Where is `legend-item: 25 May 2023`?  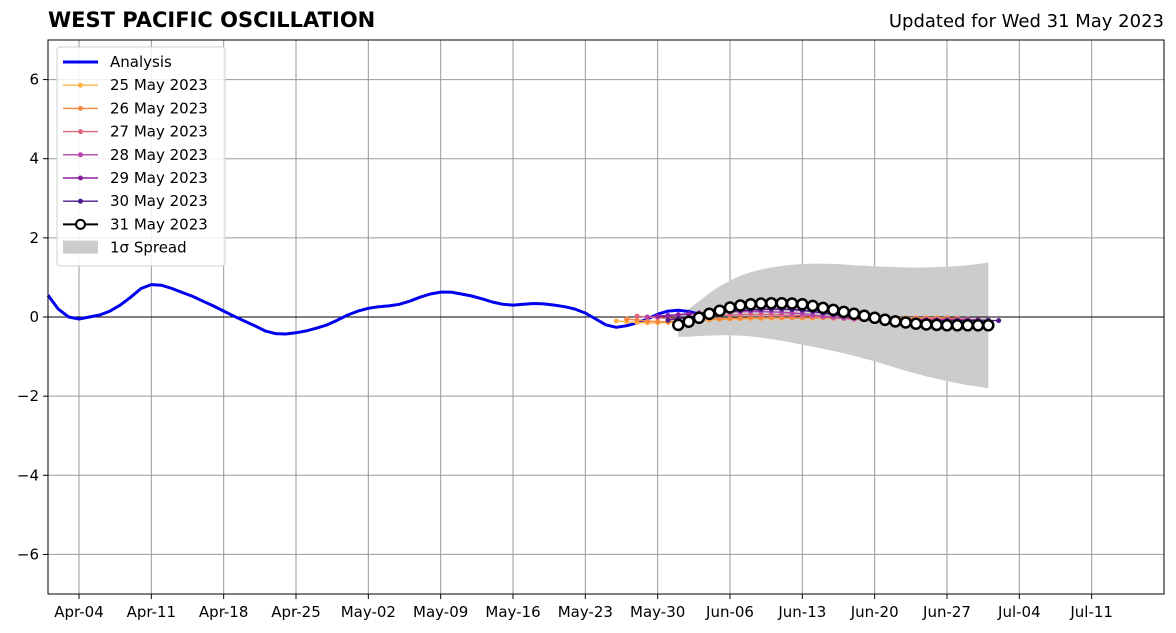 legend-item: 25 May 2023 is located at coordinates (135, 85).